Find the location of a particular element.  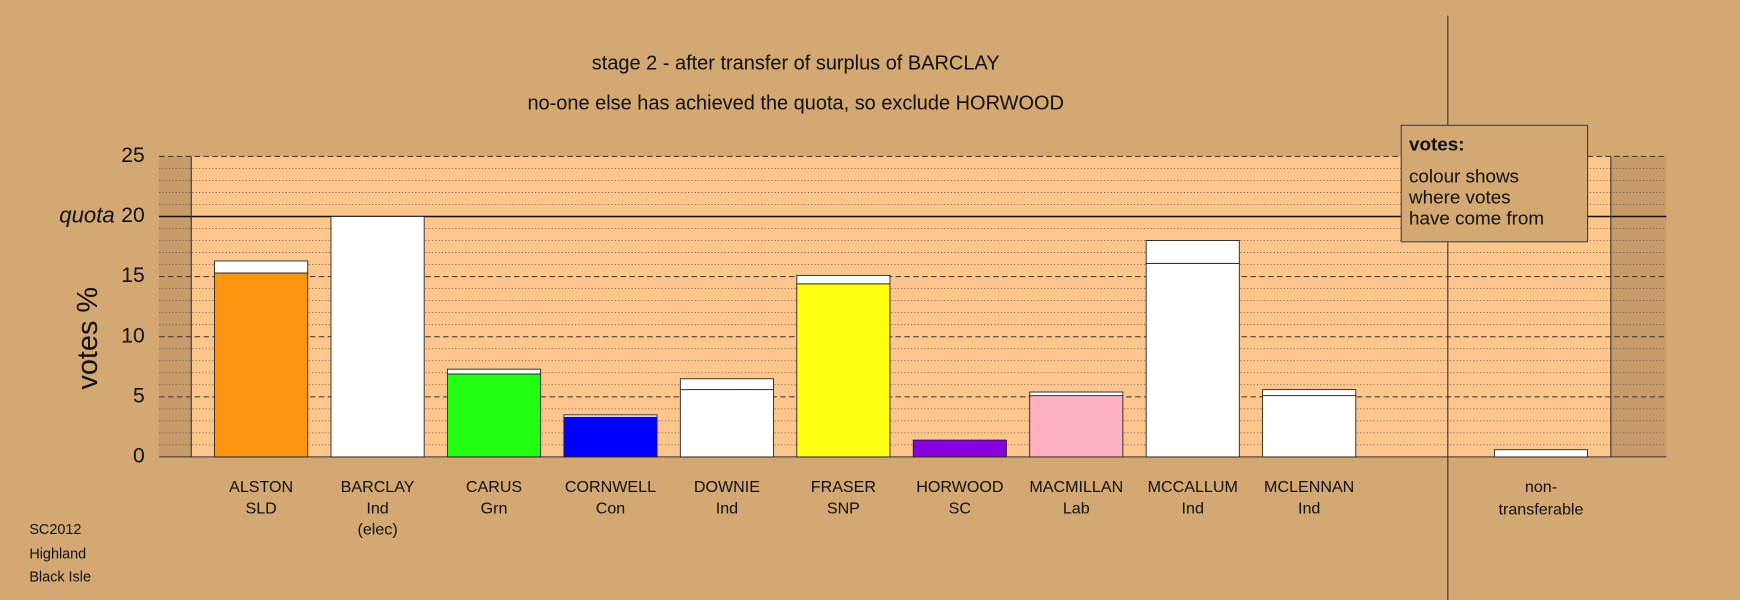

x-tick-label: transferable is located at coordinates (1541, 509).